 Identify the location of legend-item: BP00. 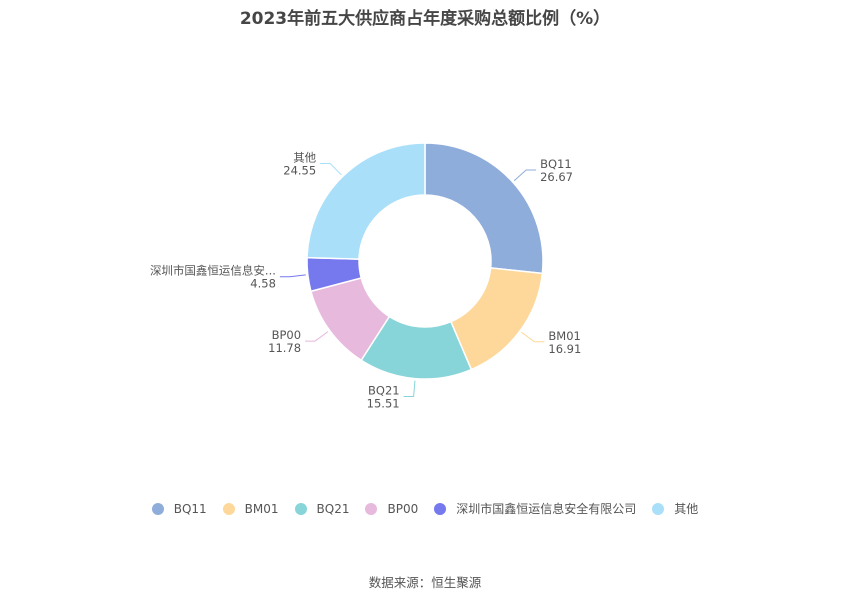
(391, 509).